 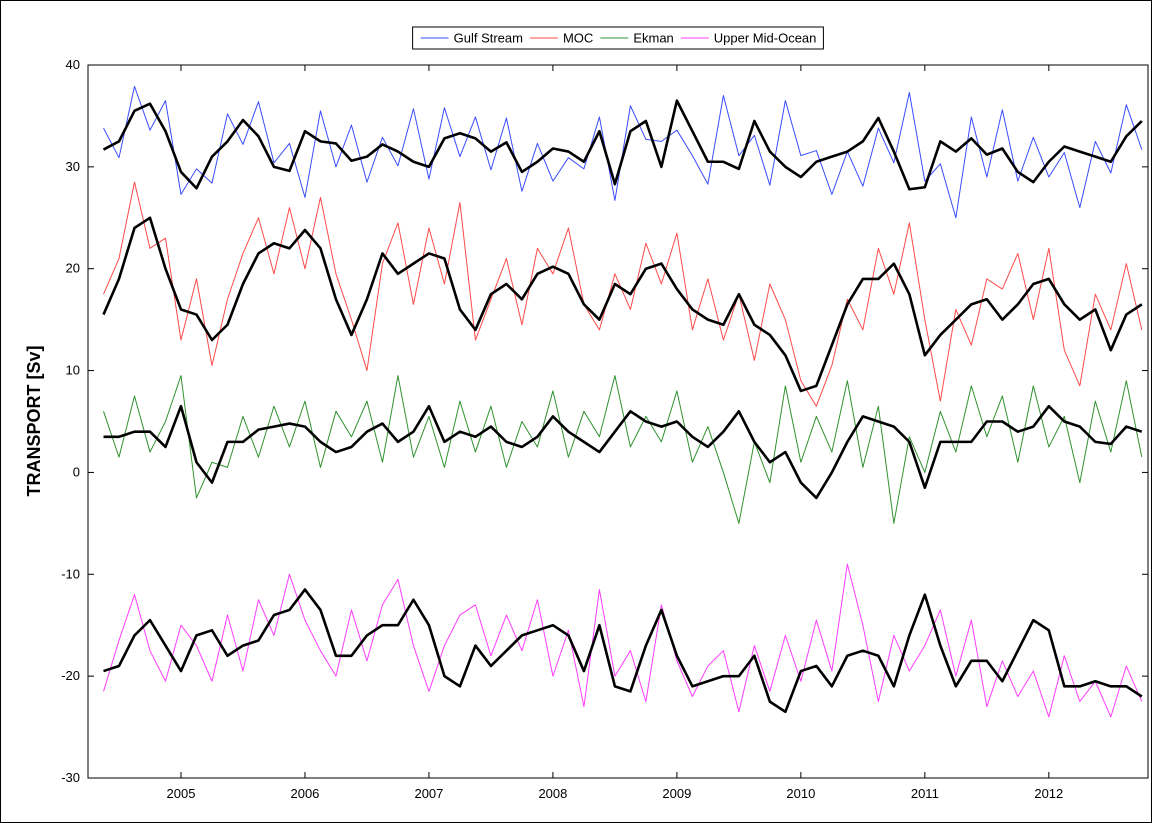 I want to click on y-tick-label: 30, so click(x=73, y=166).